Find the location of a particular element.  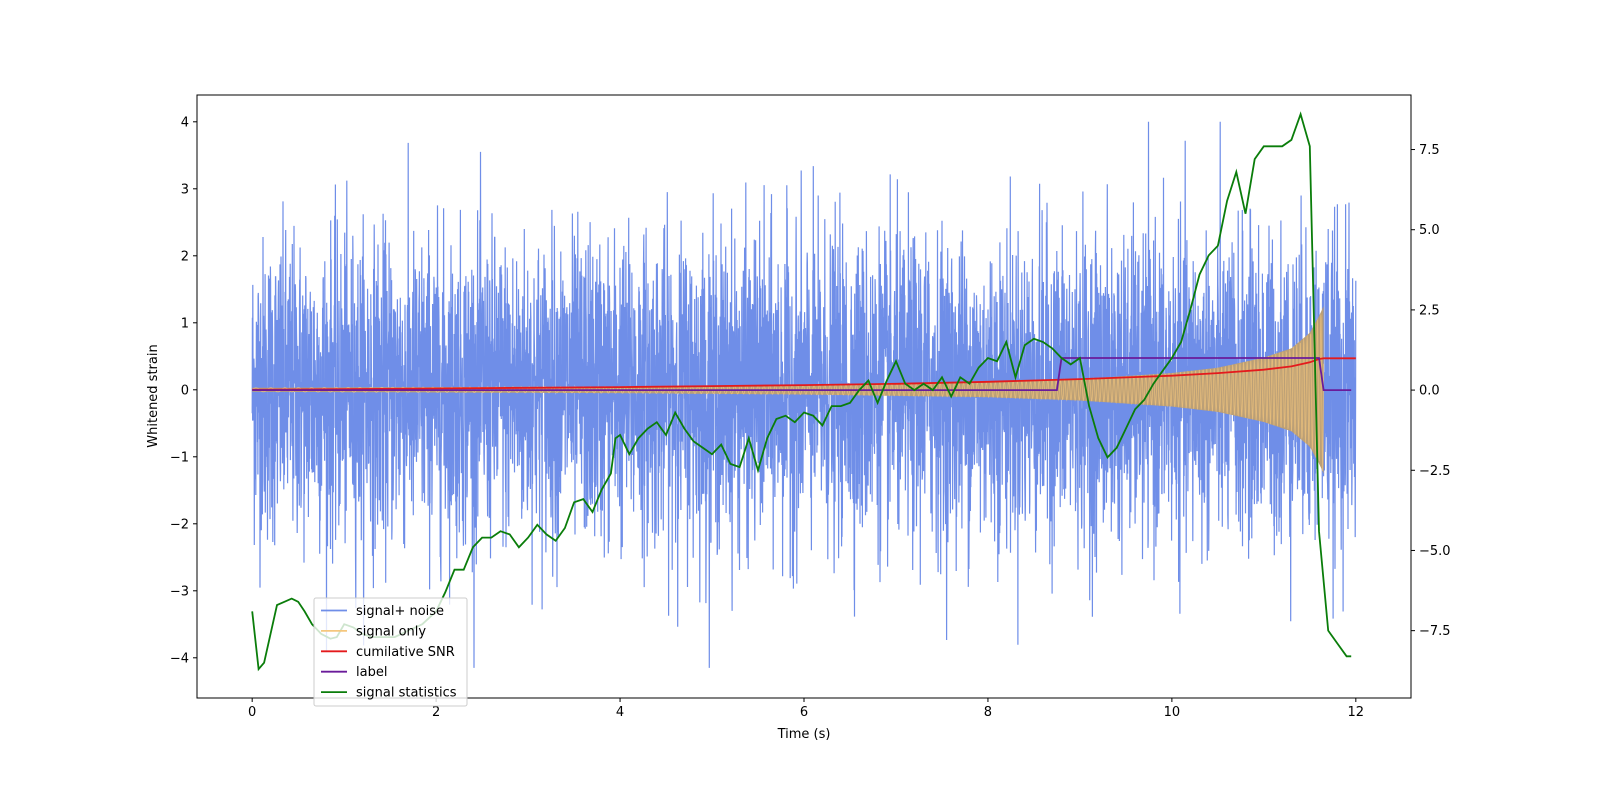

legend-label: signal+ noise is located at coordinates (400, 611).